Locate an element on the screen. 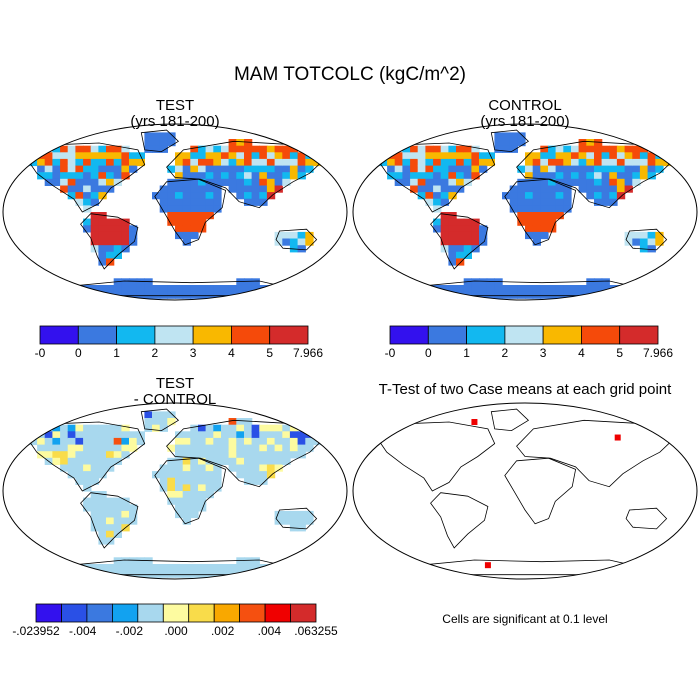 This screenshot has width=700, height=700. colorbar-label: -.023952 is located at coordinates (36, 631).